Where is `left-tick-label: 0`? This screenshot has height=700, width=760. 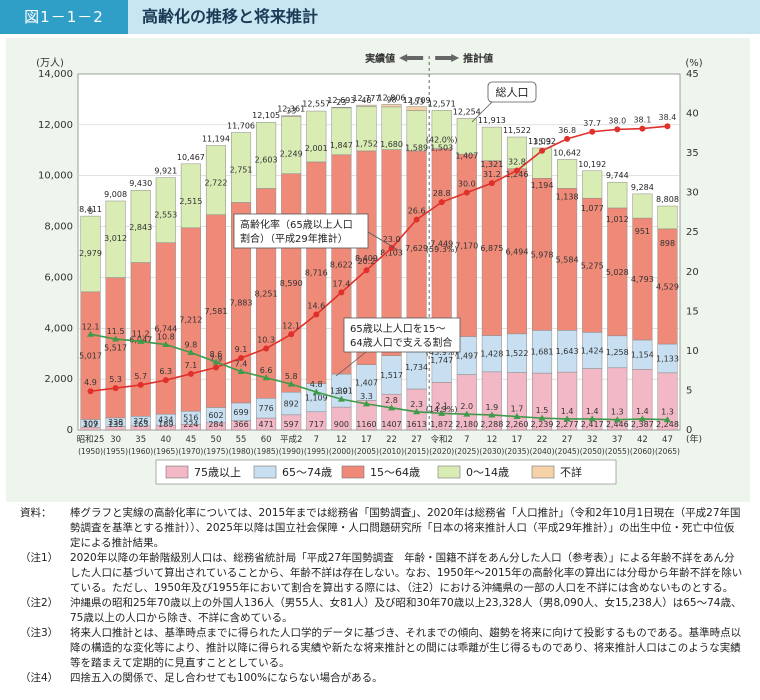
left-tick-label: 0 is located at coordinates (70, 430).